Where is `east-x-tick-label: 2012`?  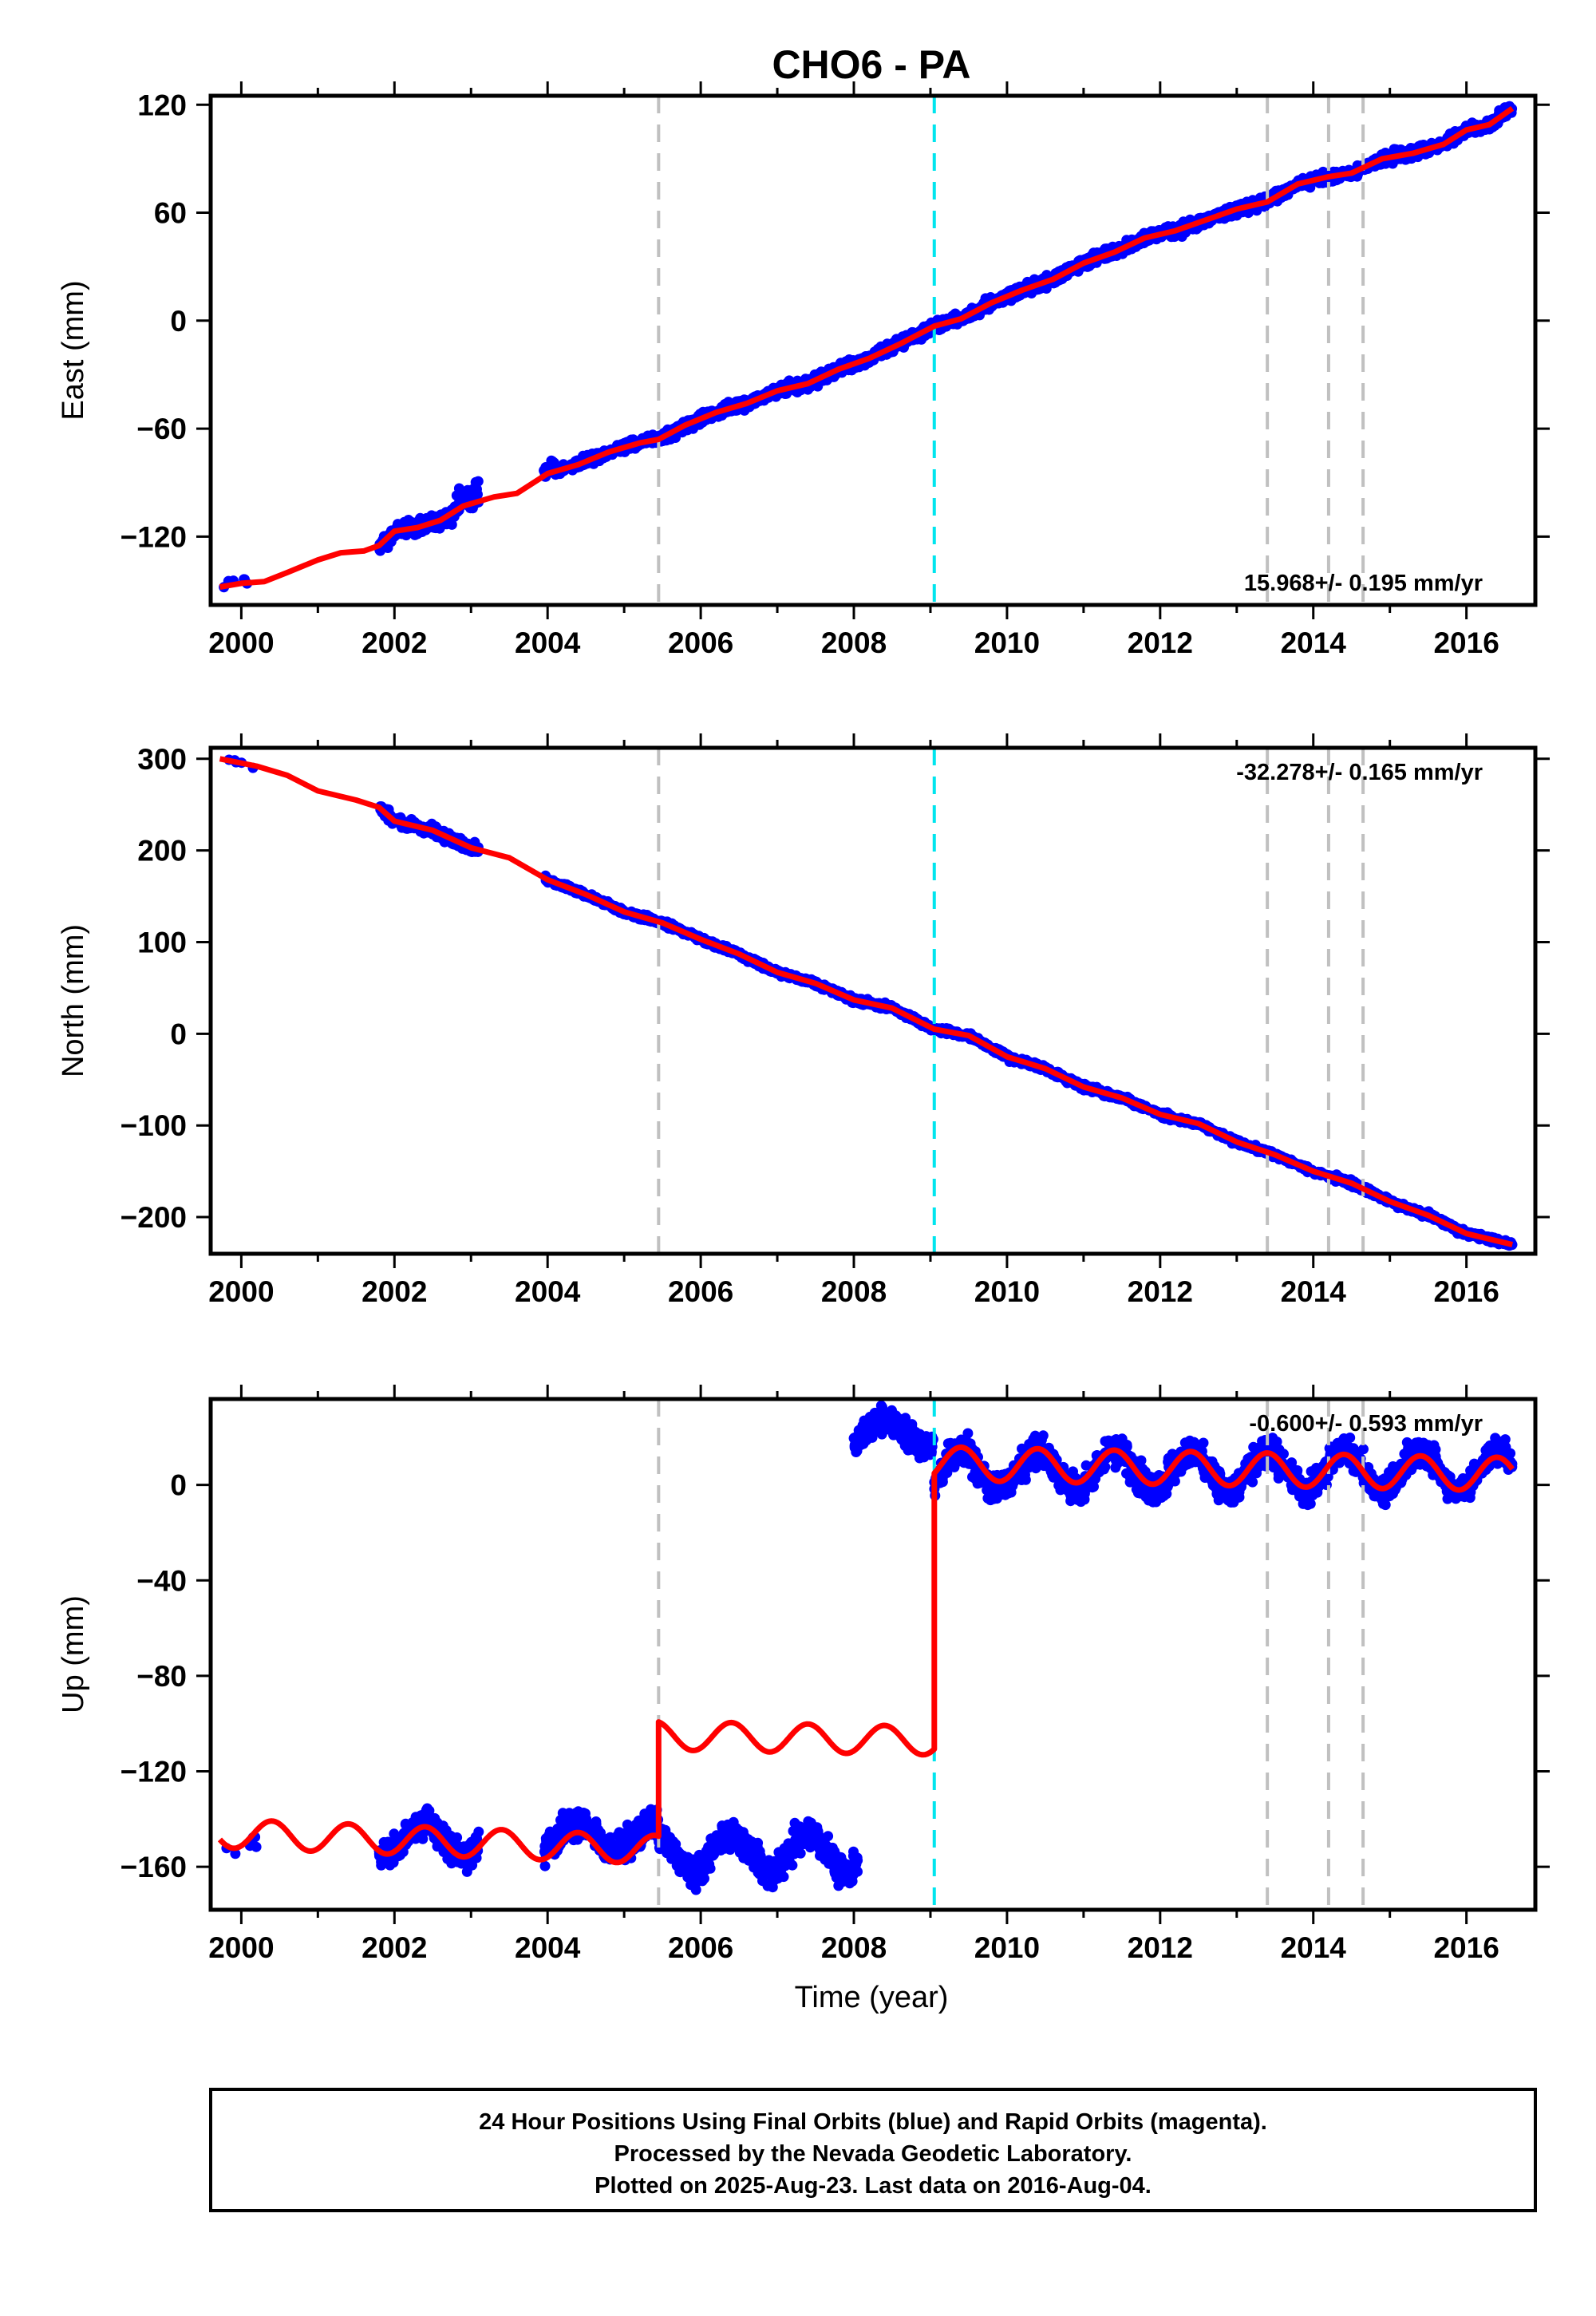
east-x-tick-label: 2012 is located at coordinates (1160, 642).